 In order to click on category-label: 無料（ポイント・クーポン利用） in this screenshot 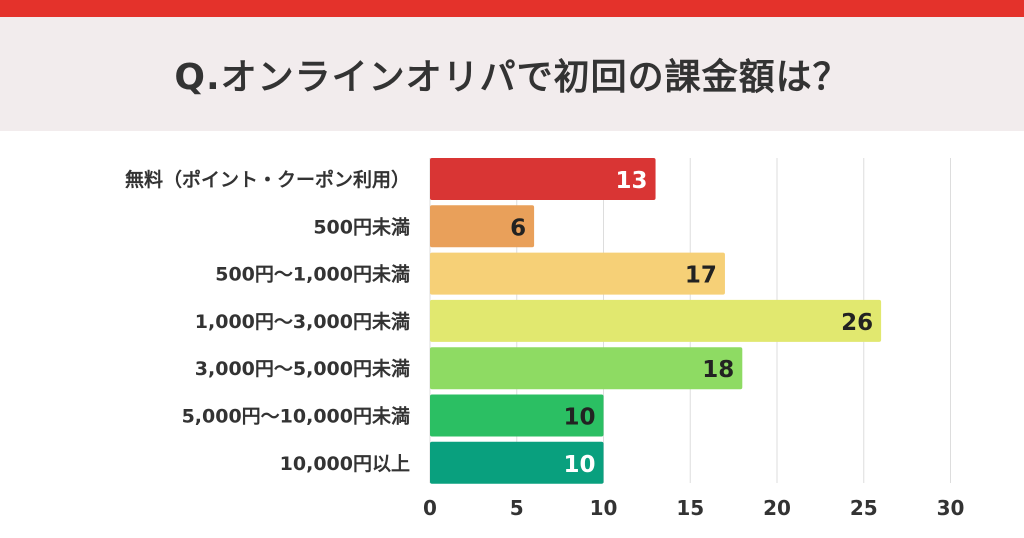, I will do `click(267, 179)`.